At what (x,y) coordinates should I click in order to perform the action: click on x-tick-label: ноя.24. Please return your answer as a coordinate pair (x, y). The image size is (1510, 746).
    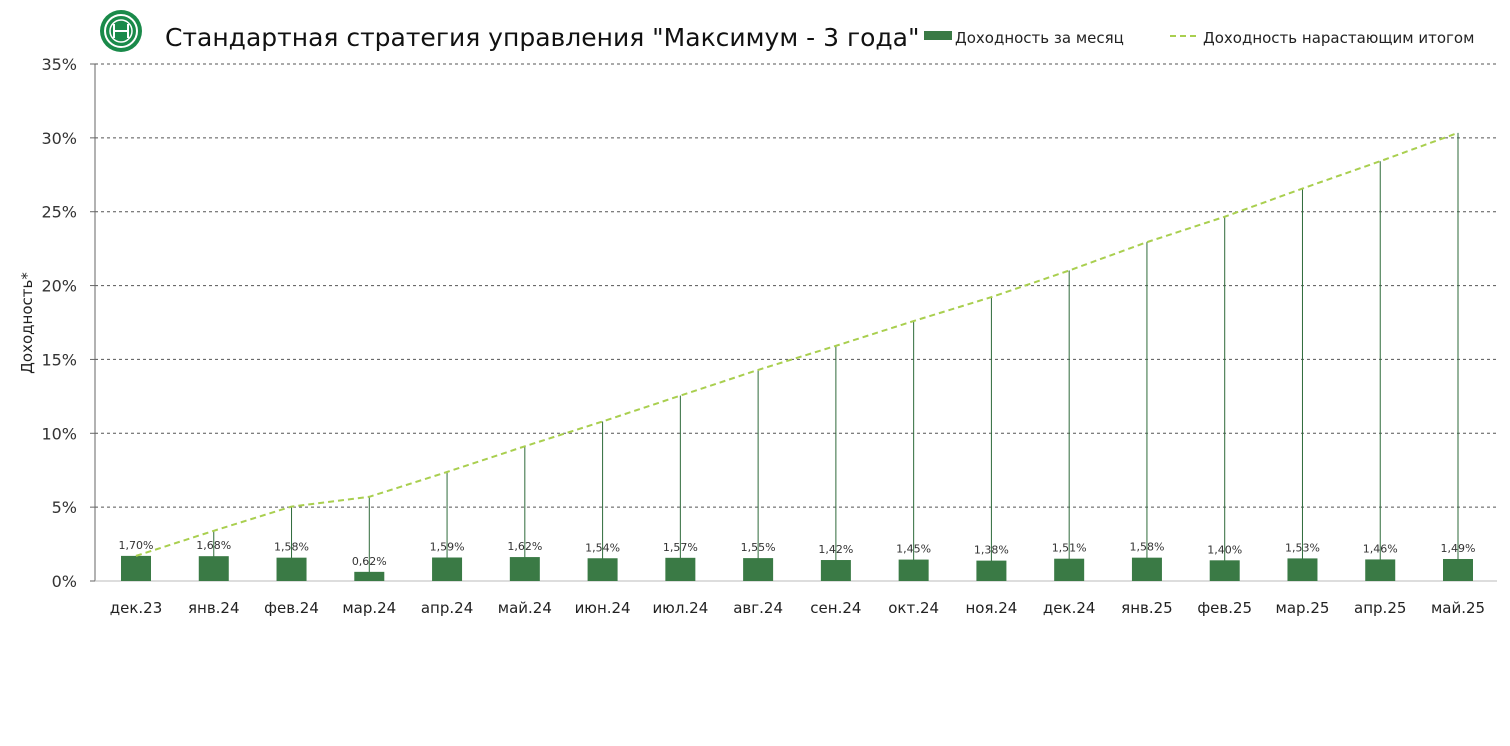
    Looking at the image, I should click on (991, 608).